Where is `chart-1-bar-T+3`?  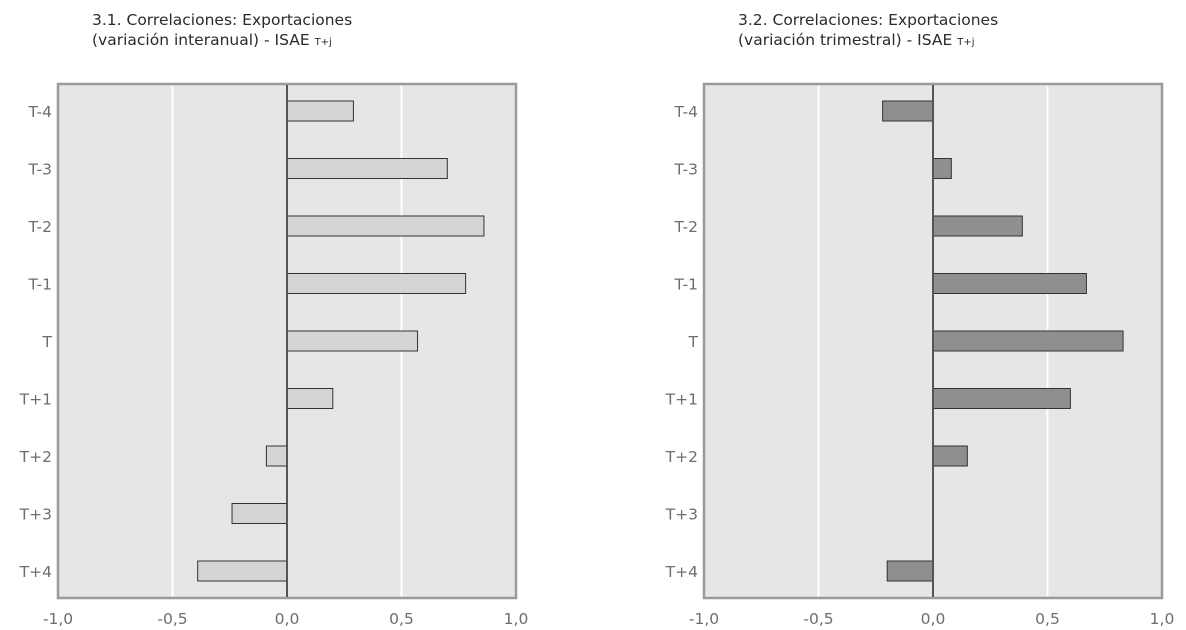
chart-1-bar-T+3 is located at coordinates (259, 513).